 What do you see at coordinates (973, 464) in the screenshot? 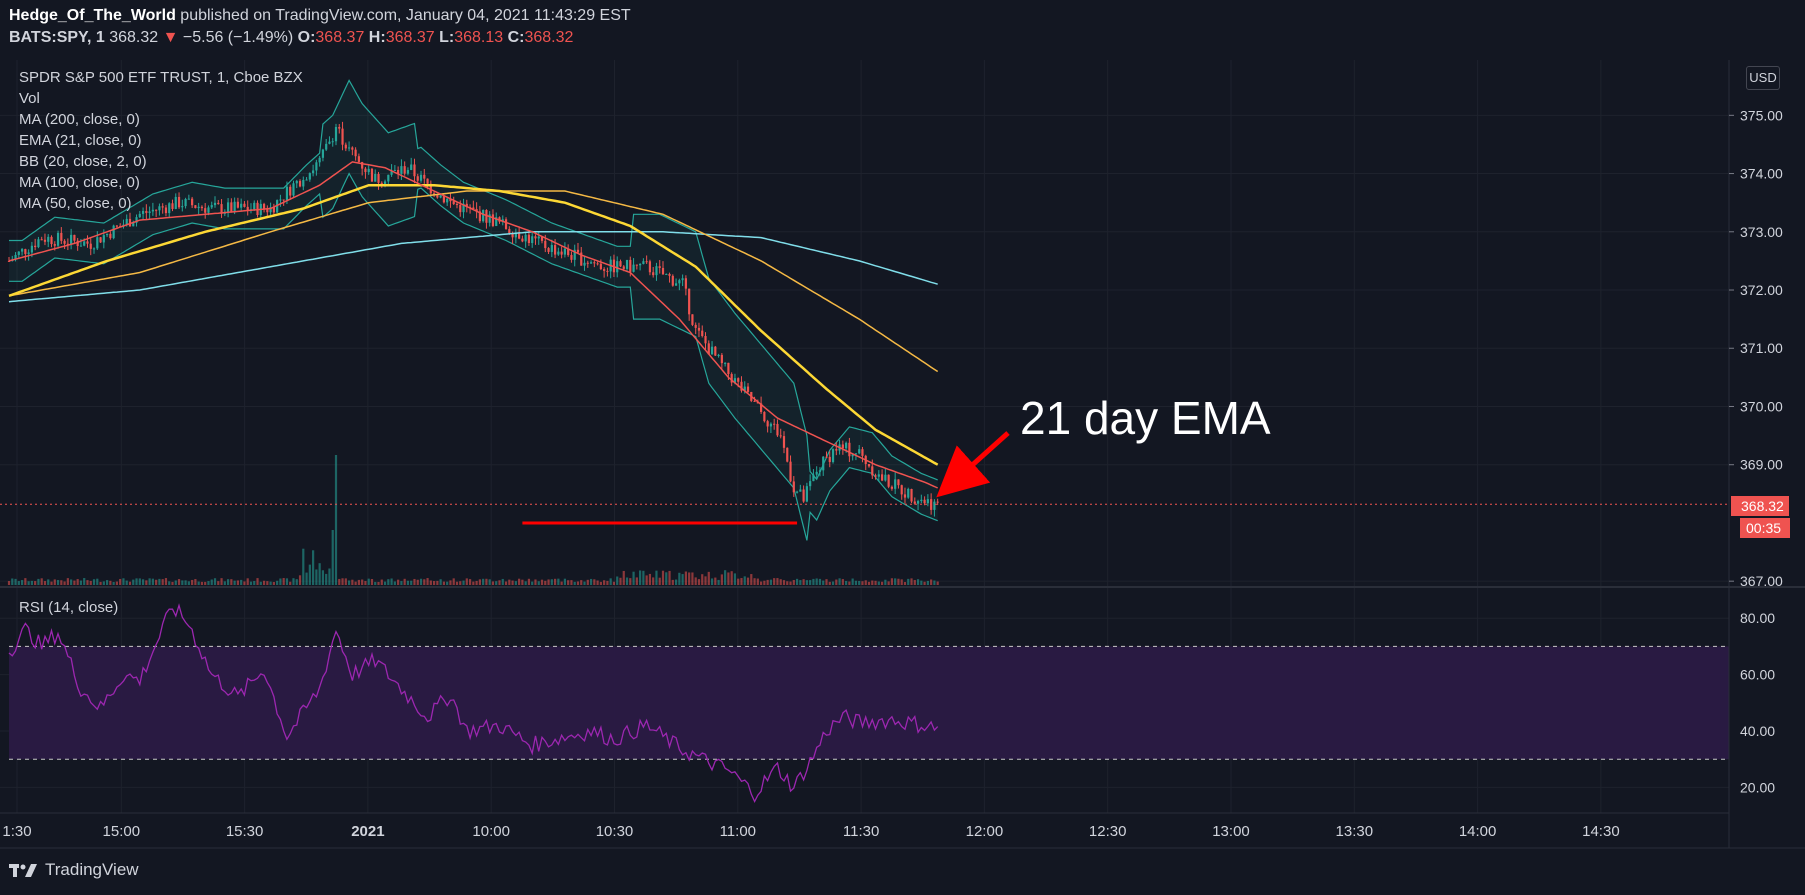
I see `annotation-arrow` at bounding box center [973, 464].